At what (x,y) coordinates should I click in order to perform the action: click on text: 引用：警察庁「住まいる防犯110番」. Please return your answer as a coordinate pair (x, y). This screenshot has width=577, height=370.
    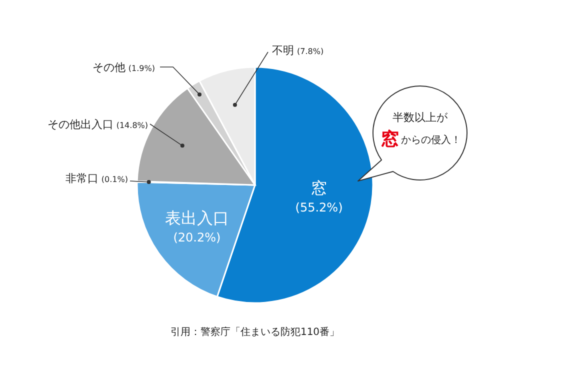
    Looking at the image, I should click on (255, 332).